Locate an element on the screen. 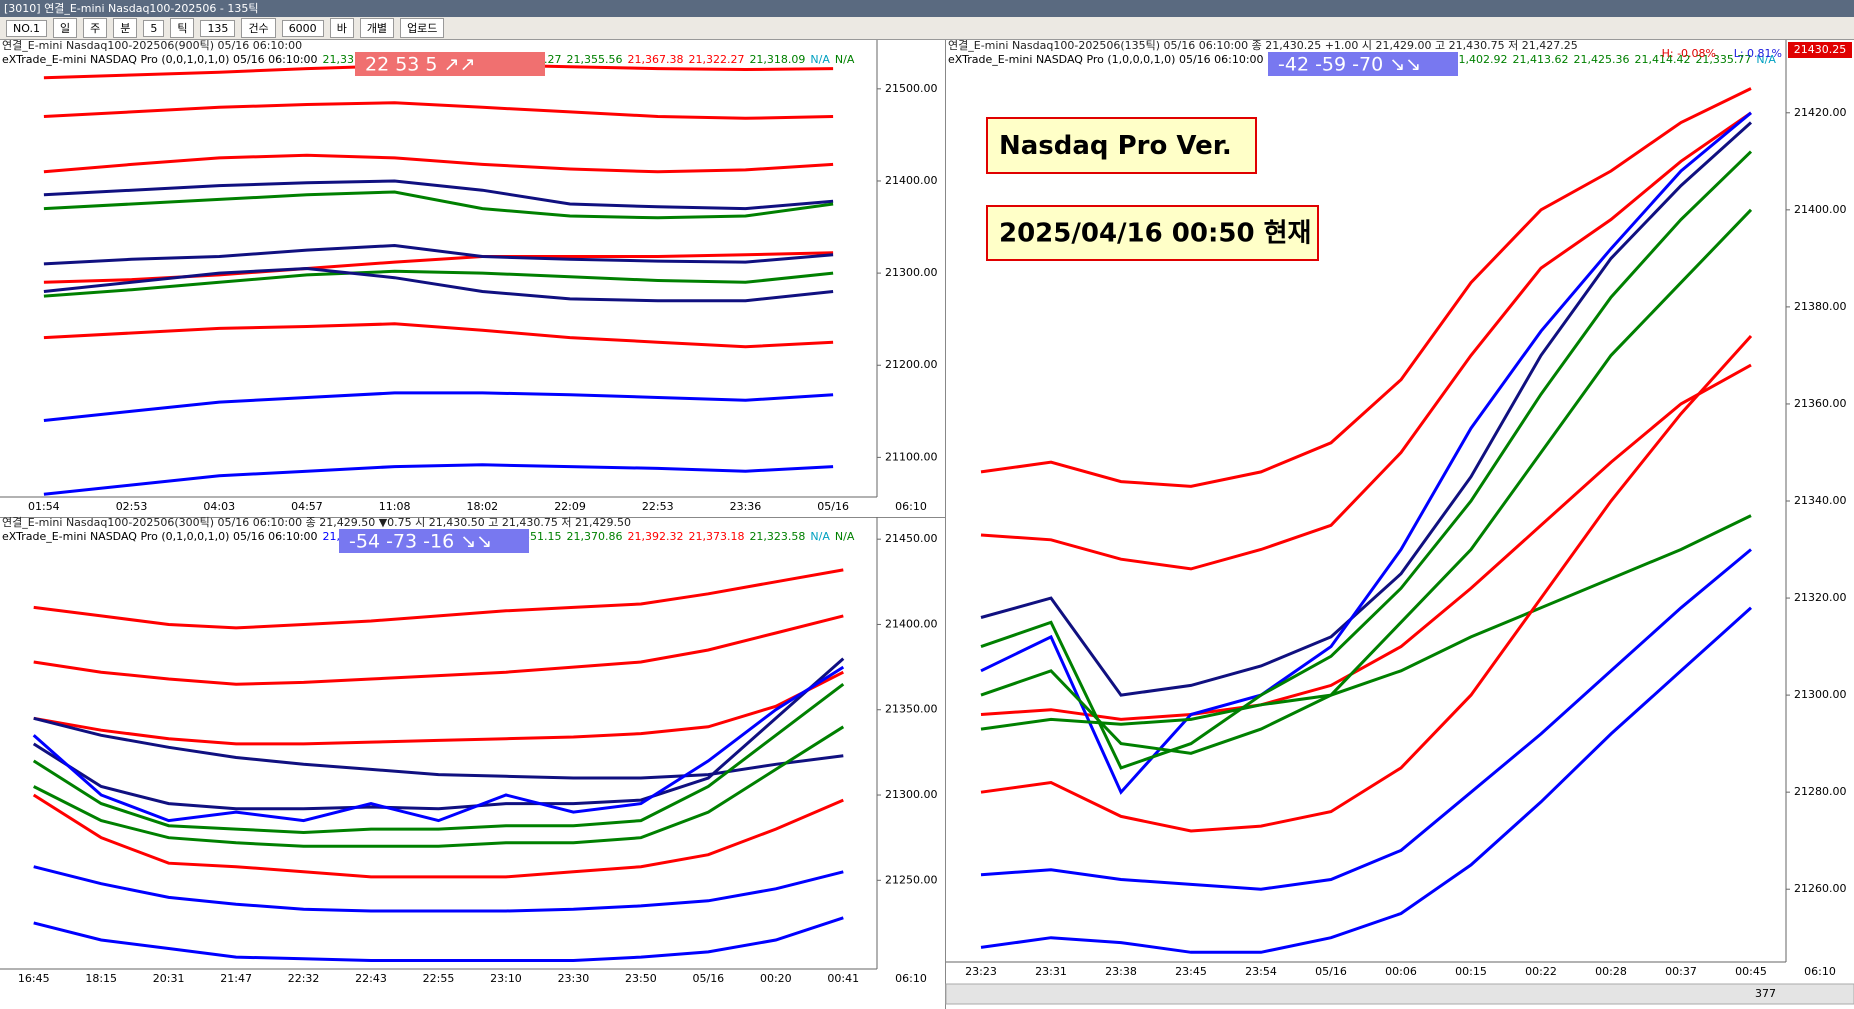 This screenshot has width=1854, height=1009. x-tick-label: 22:32 is located at coordinates (304, 978).